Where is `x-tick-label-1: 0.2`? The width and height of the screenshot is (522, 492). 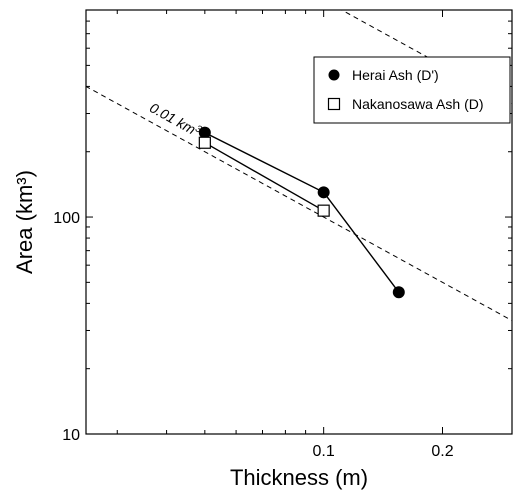 x-tick-label-1: 0.2 is located at coordinates (442, 451).